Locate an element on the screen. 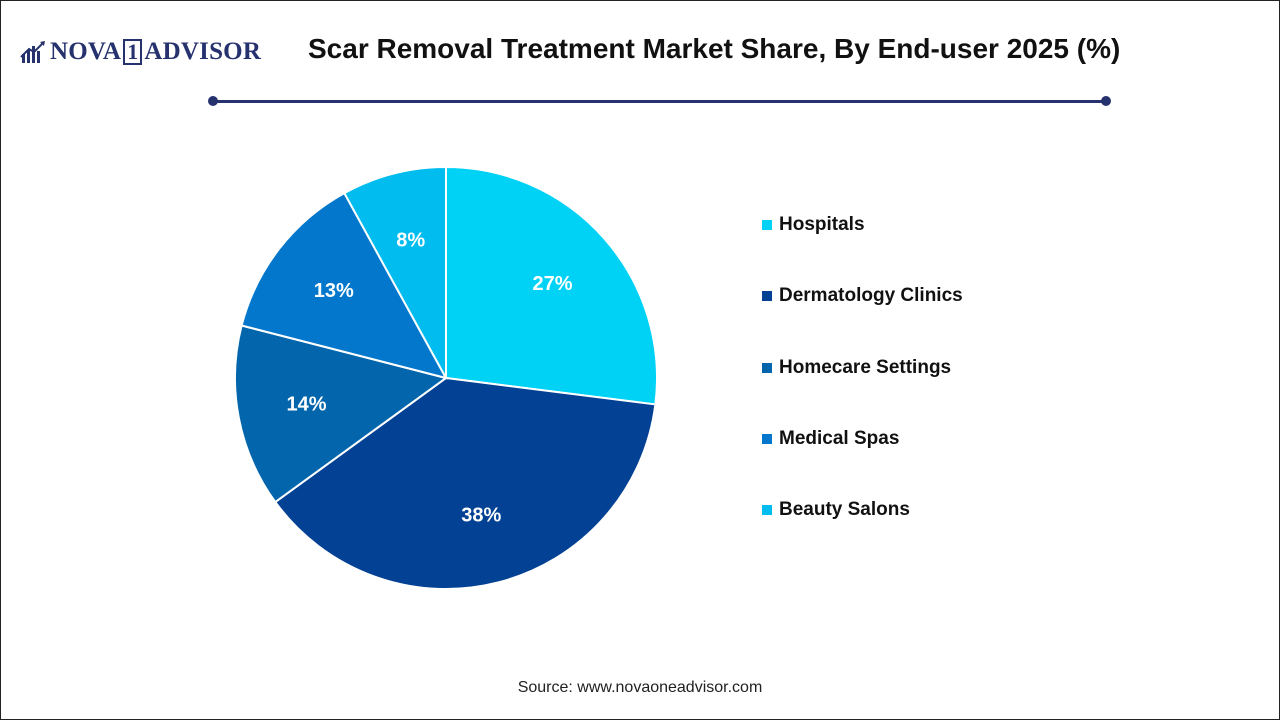 Image resolution: width=1280 pixels, height=720 pixels. pie-slice-dermatology-clinics is located at coordinates (465, 483).